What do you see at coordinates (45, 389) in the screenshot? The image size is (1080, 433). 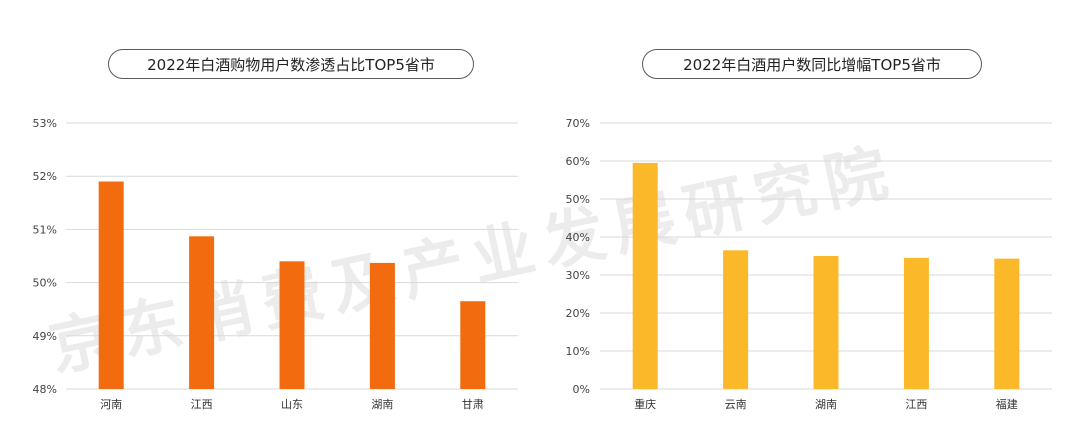 I see `y-tick-label: 48%` at bounding box center [45, 389].